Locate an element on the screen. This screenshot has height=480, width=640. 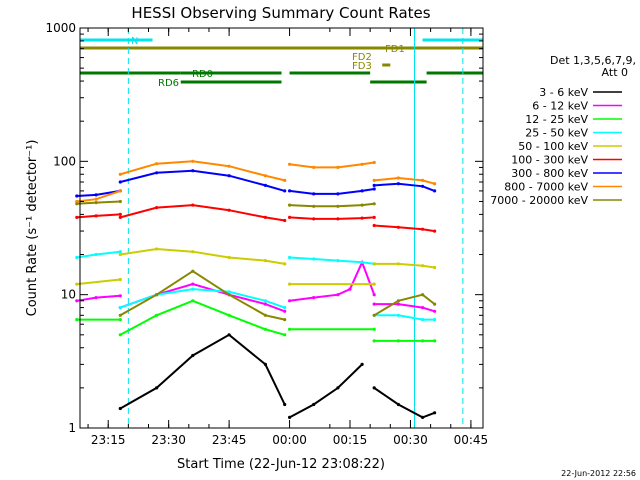
label-rd6: RD6 is located at coordinates (168, 83).